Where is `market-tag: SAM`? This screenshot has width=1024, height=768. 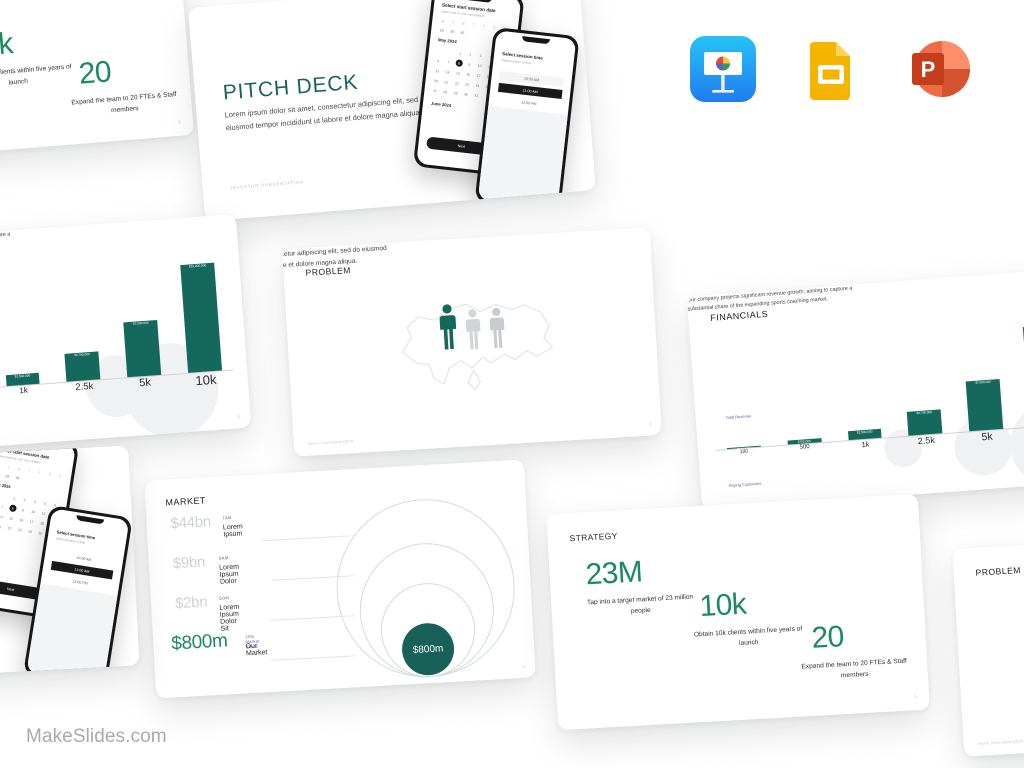
market-tag: SAM is located at coordinates (223, 558).